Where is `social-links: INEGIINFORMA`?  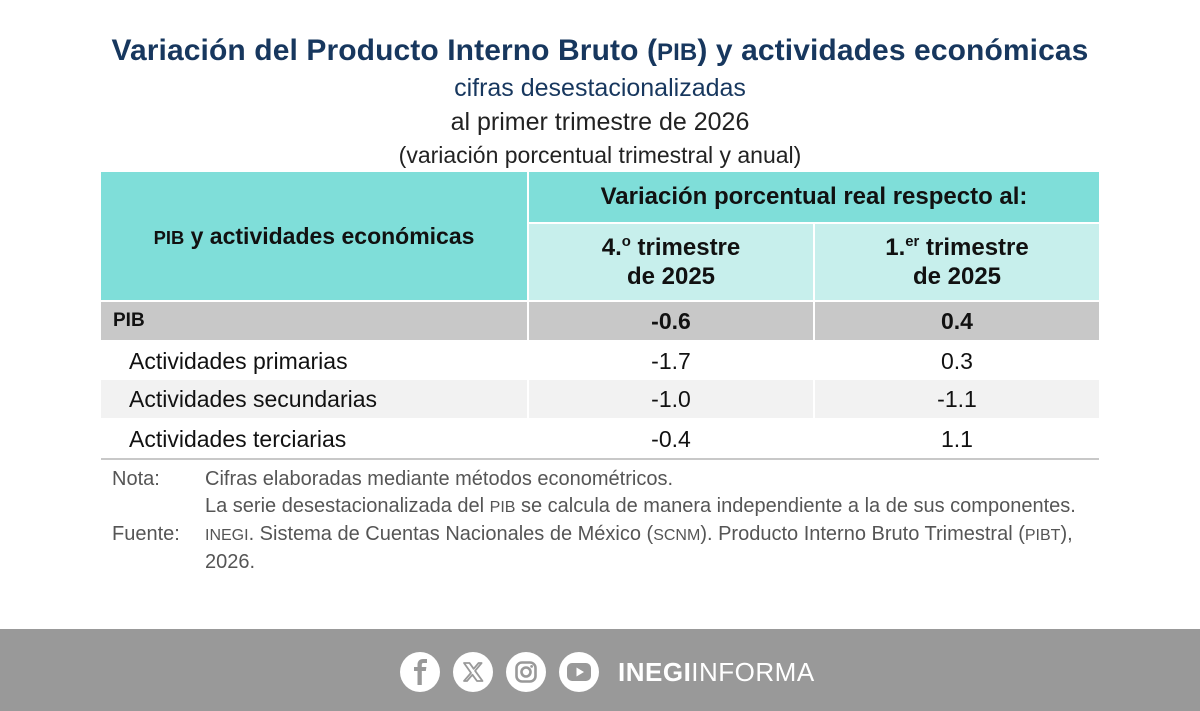 social-links: INEGIINFORMA is located at coordinates (607, 672).